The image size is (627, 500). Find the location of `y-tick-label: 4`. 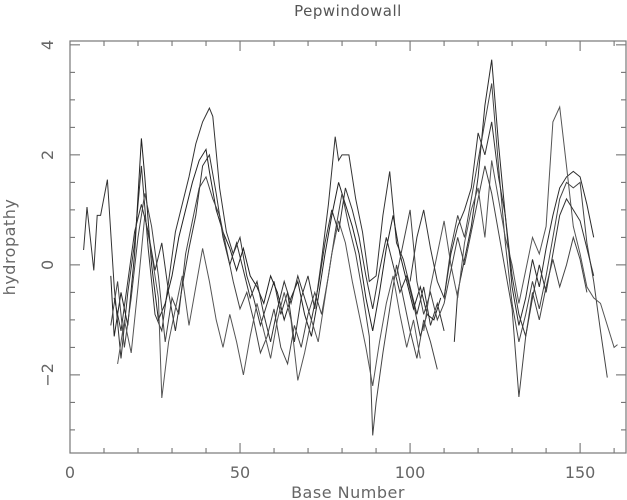

y-tick-label: 4 is located at coordinates (47, 45).